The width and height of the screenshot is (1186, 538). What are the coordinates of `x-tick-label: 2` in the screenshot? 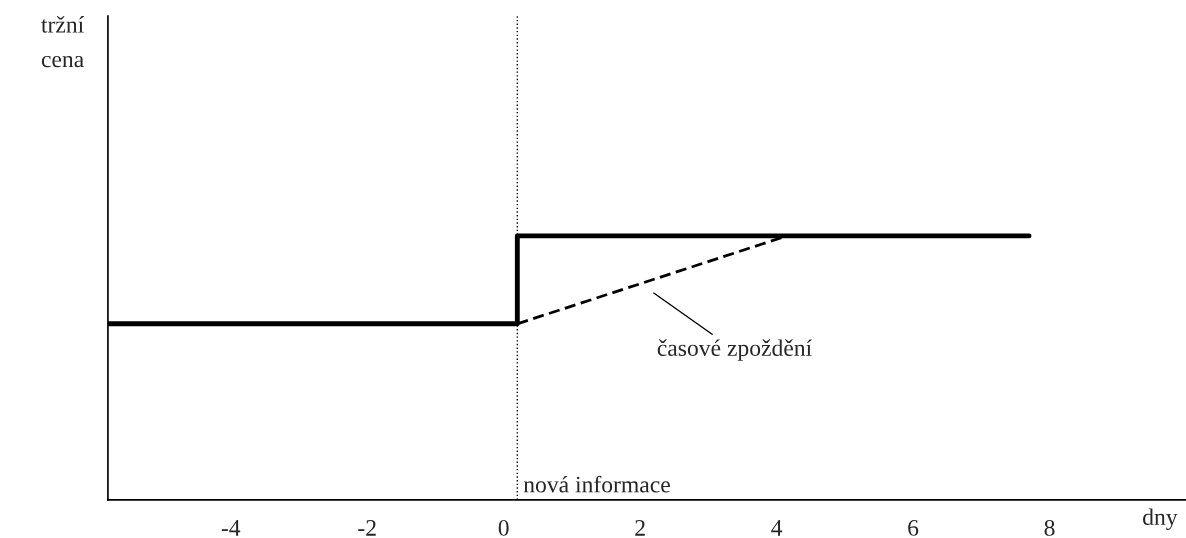 It's located at (640, 528).